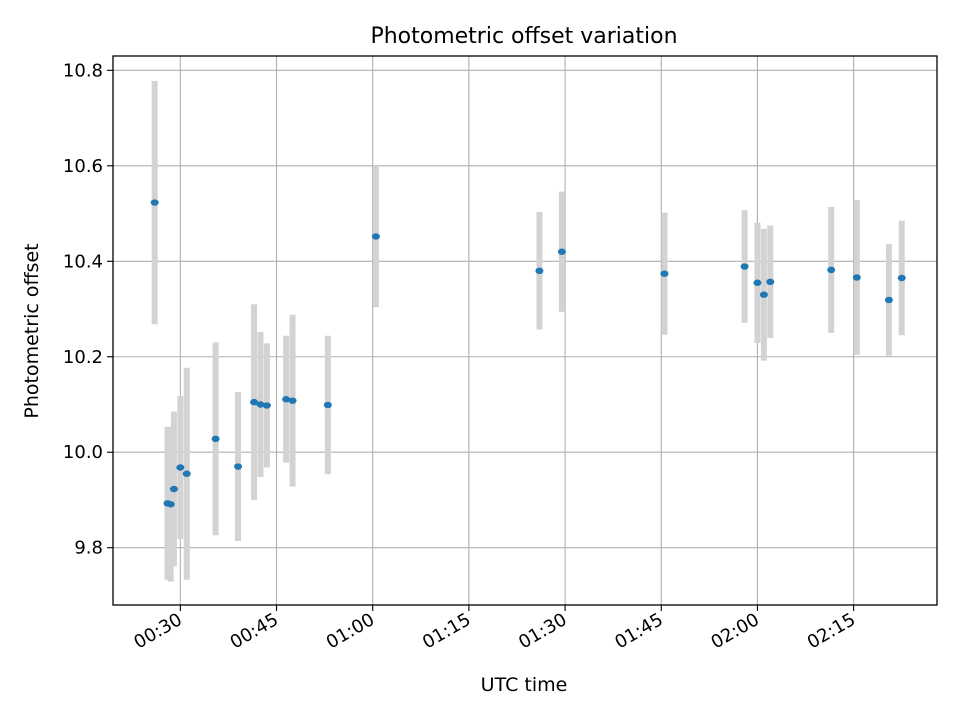 The image size is (960, 720). Describe the element at coordinates (83, 261) in the screenshot. I see `y-tick-label: 10.4` at that location.